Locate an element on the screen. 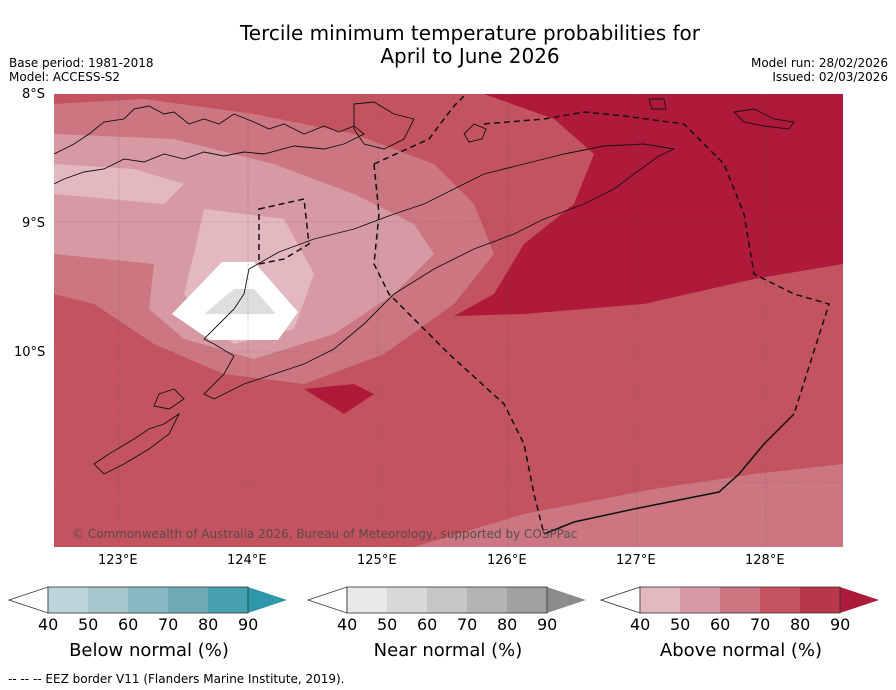  lon-label-128e: 128°E is located at coordinates (765, 560).